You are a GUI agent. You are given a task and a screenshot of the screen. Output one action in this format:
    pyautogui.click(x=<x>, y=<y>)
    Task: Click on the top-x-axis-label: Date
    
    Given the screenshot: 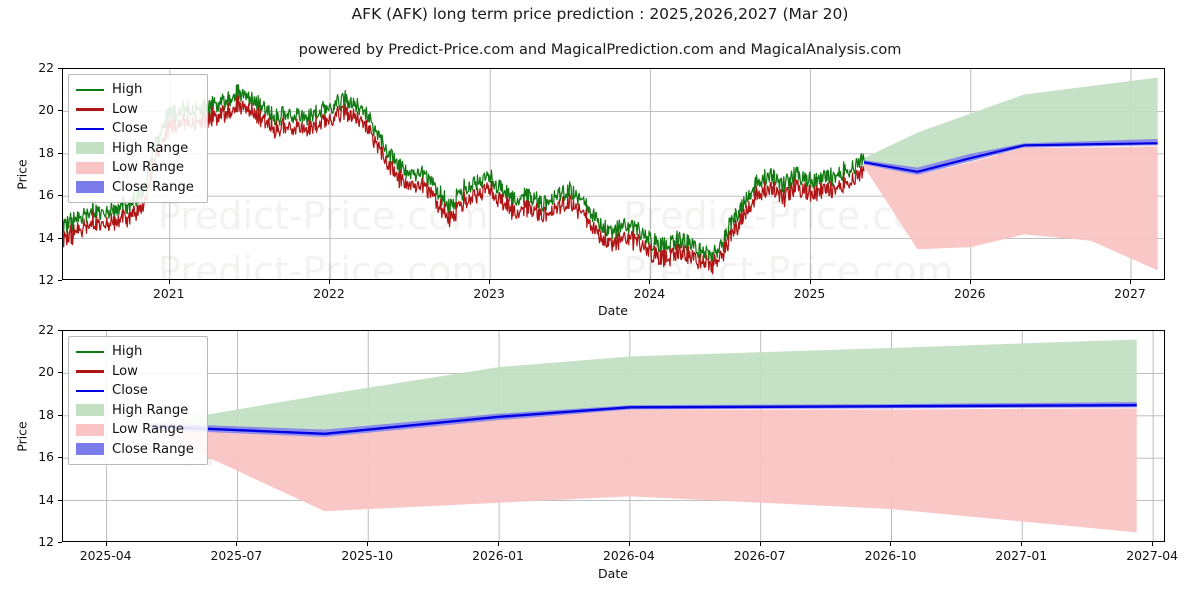 What is the action you would take?
    pyautogui.click(x=613, y=310)
    